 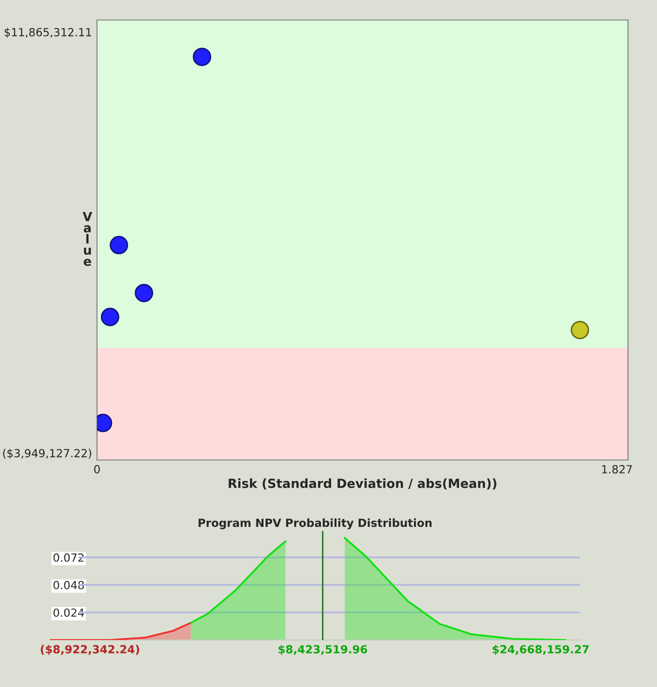 What do you see at coordinates (315, 524) in the screenshot?
I see `chart-title: Program NPV Probability Distribution` at bounding box center [315, 524].